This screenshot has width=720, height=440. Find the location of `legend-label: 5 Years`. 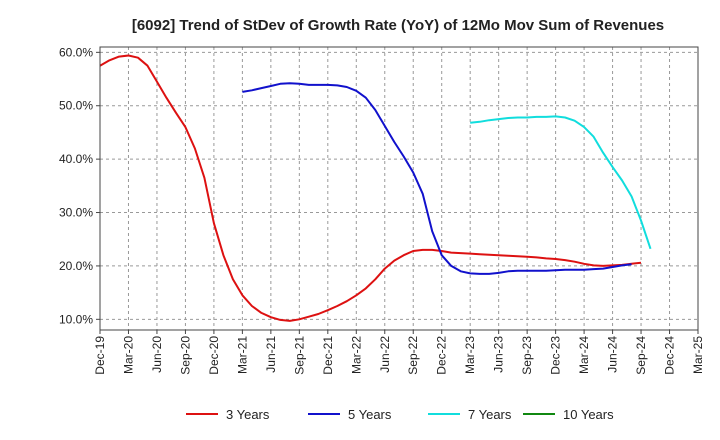

legend-label: 5 Years is located at coordinates (370, 414).